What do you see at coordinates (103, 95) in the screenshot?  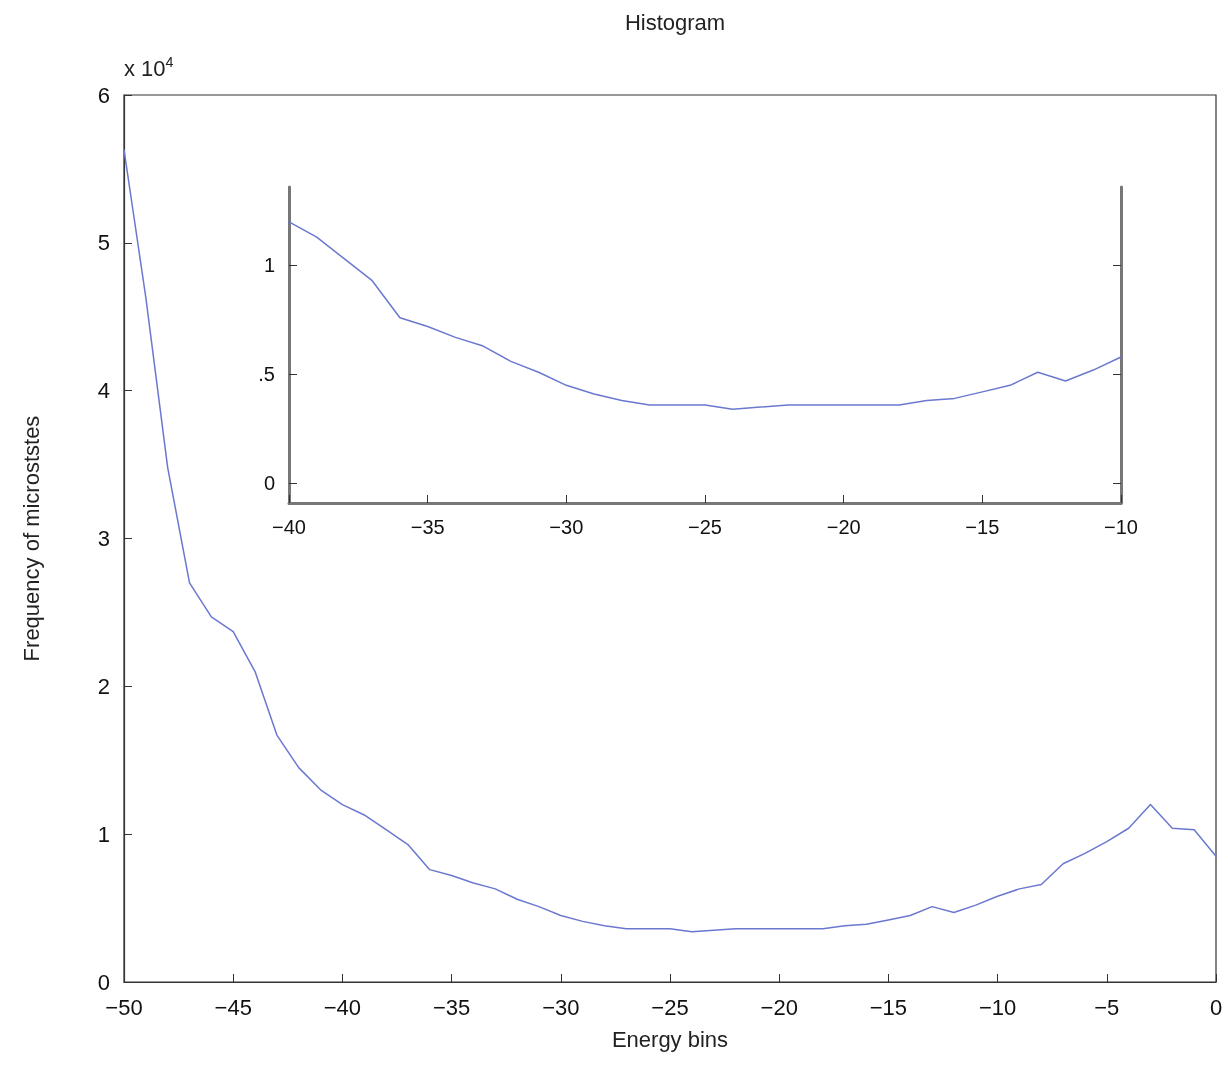 I see `y-tick-label: 6` at bounding box center [103, 95].